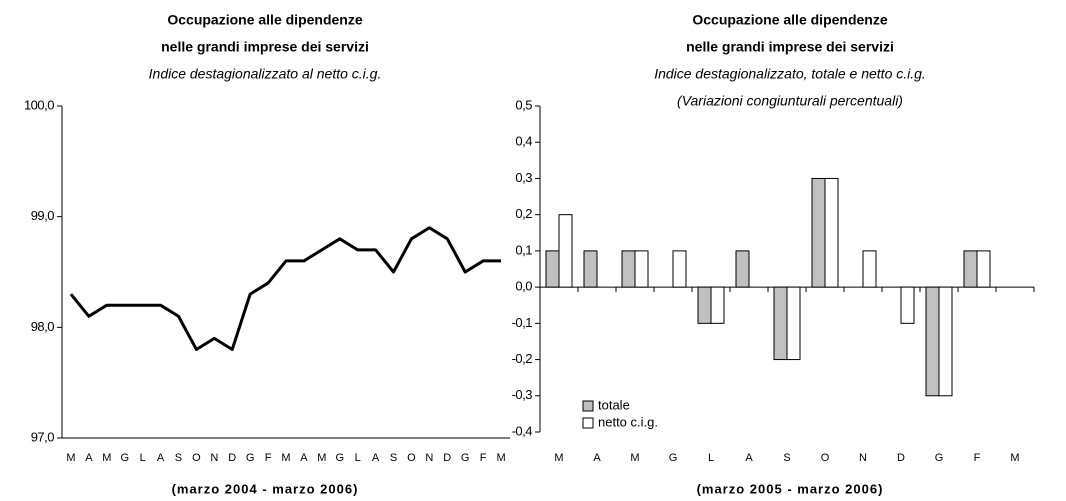 The height and width of the screenshot is (501, 1066). What do you see at coordinates (523, 249) in the screenshot?
I see `y-tick-label: 0,1` at bounding box center [523, 249].